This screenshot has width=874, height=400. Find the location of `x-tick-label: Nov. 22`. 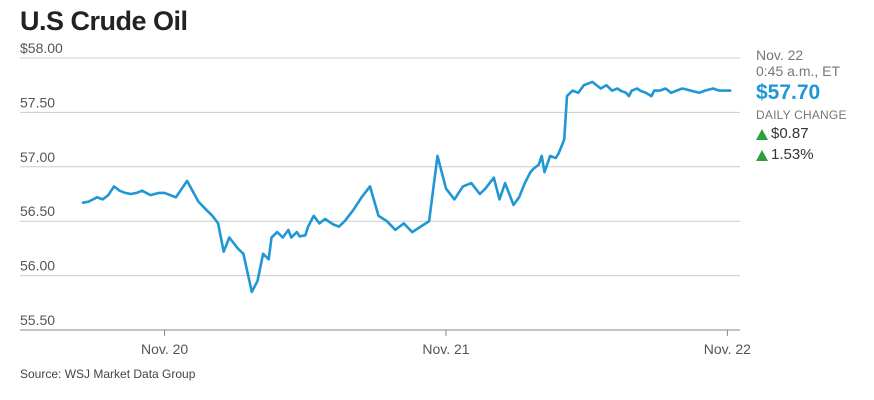

x-tick-label: Nov. 22 is located at coordinates (727, 349).